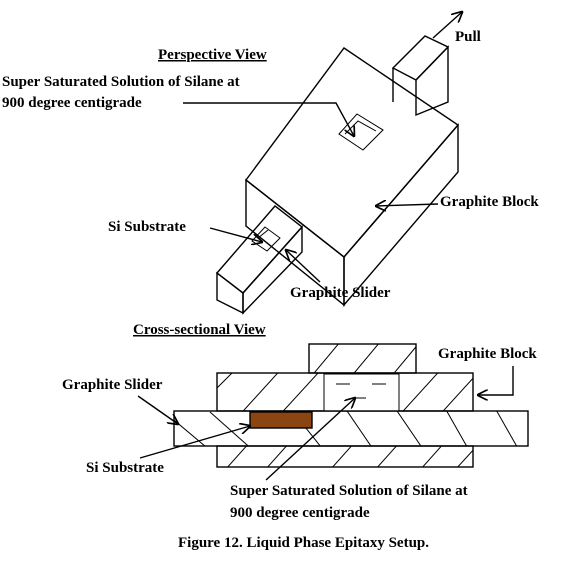  Describe the element at coordinates (468, 37) in the screenshot. I see `pull-label: Pull` at that location.